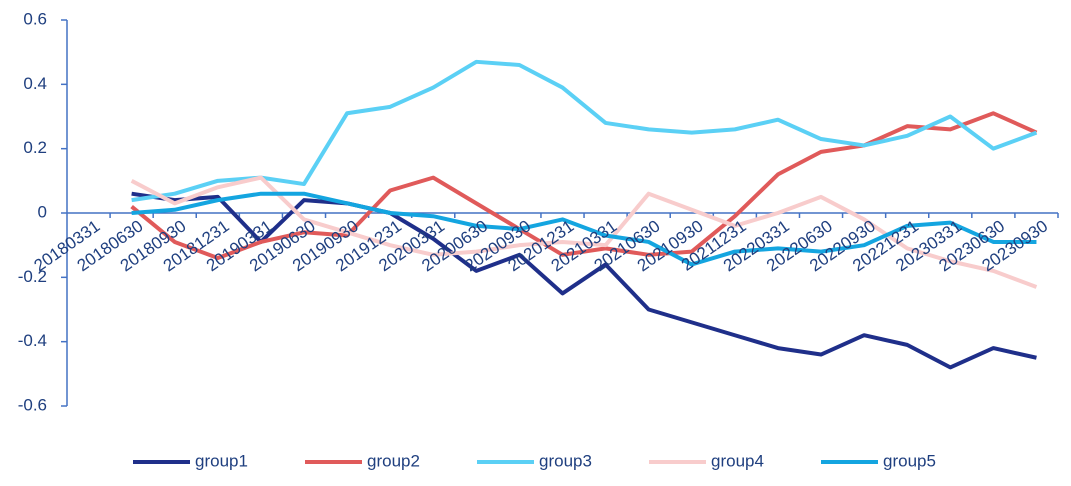  I want to click on legend-label: group1, so click(221, 460).